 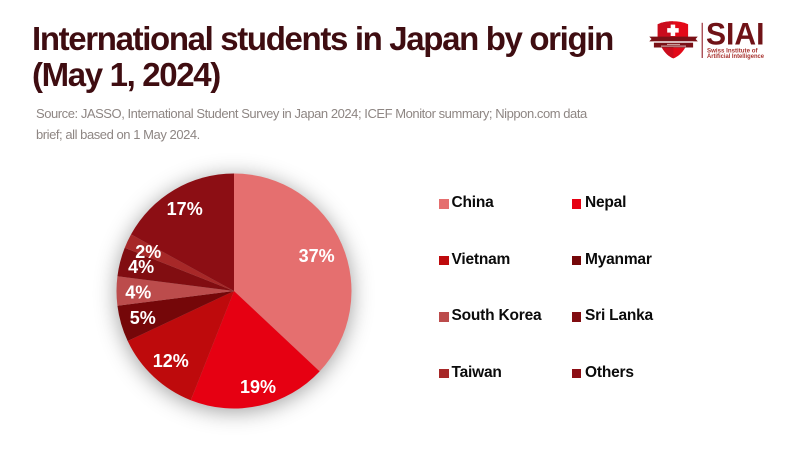 What do you see at coordinates (185, 209) in the screenshot?
I see `svg-text: 17%` at bounding box center [185, 209].